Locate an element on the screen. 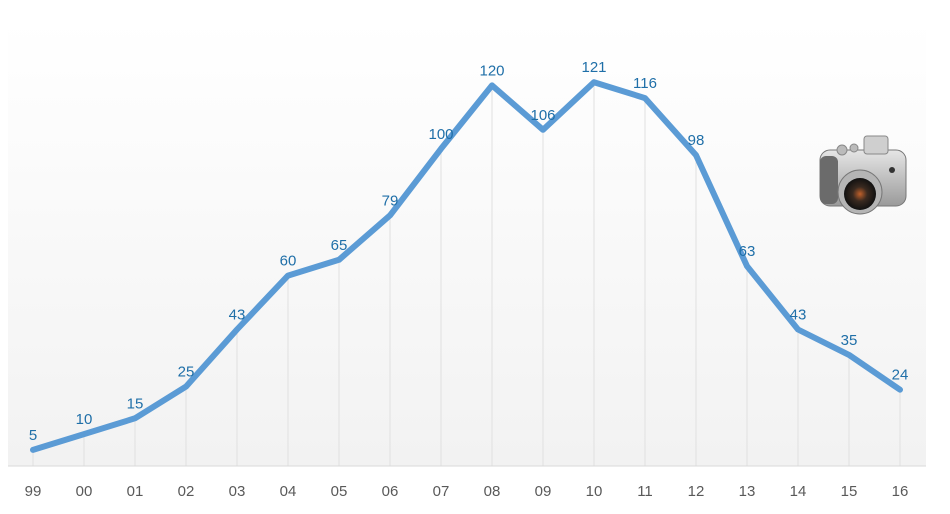 Image resolution: width=950 pixels, height=514 pixels. data-label: 106 is located at coordinates (542, 115).